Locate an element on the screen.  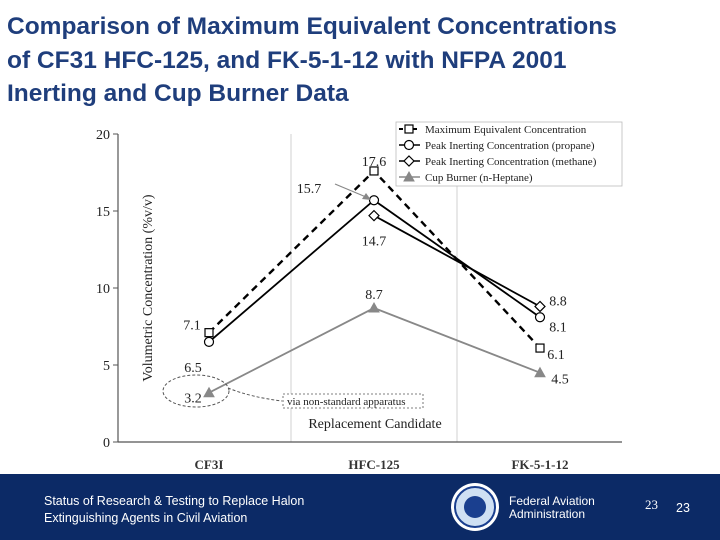
agency-name: Federal Aviation Administration is located at coordinates (569, 508).